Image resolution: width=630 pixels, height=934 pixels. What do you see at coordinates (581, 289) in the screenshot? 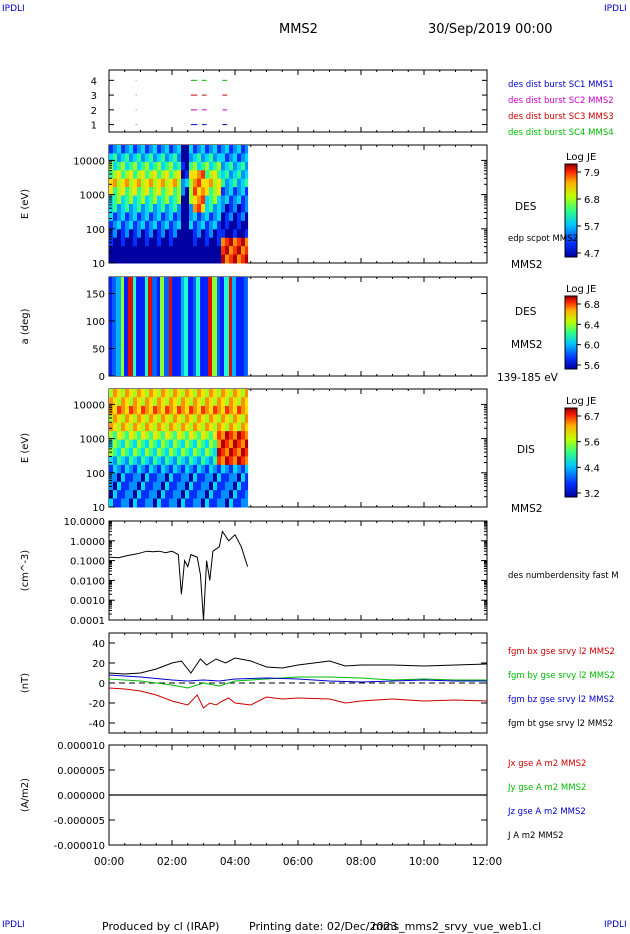
I see `colorbar-title: Log JE` at bounding box center [581, 289].